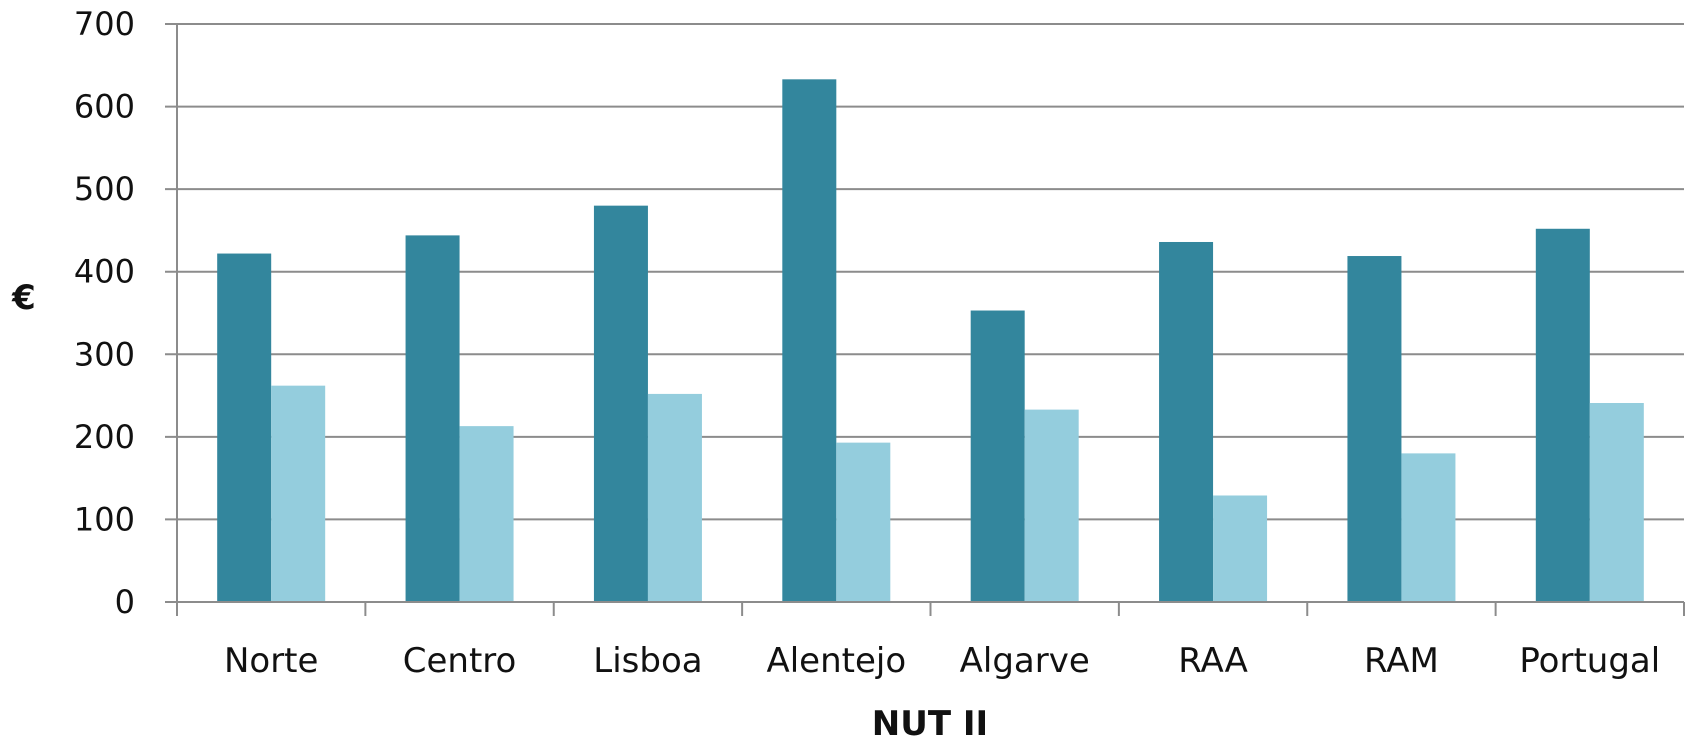 The image size is (1688, 741). Describe the element at coordinates (836, 661) in the screenshot. I see `x-category-label: Alentejo` at that location.